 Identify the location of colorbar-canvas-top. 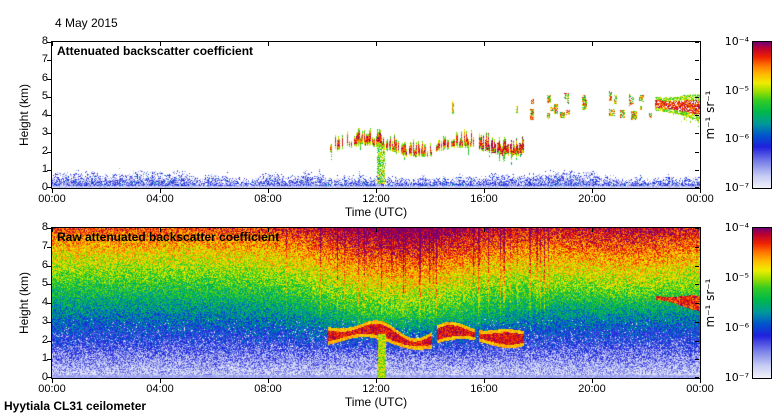
(762, 115).